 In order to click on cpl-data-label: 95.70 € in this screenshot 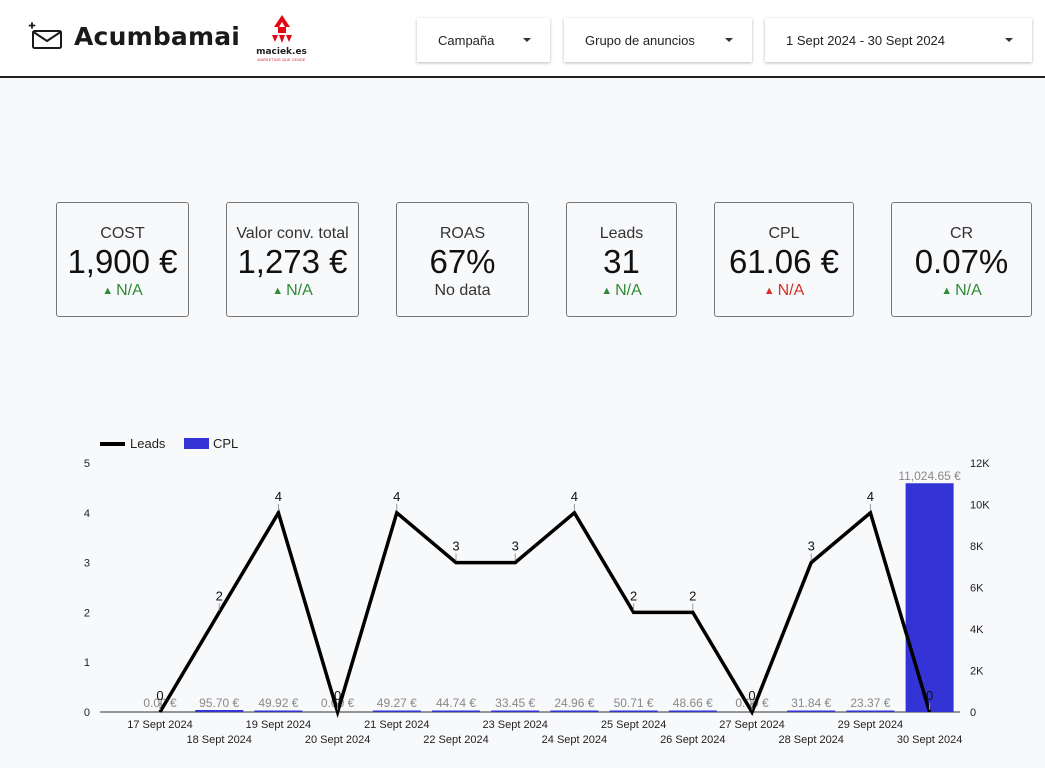, I will do `click(219, 703)`.